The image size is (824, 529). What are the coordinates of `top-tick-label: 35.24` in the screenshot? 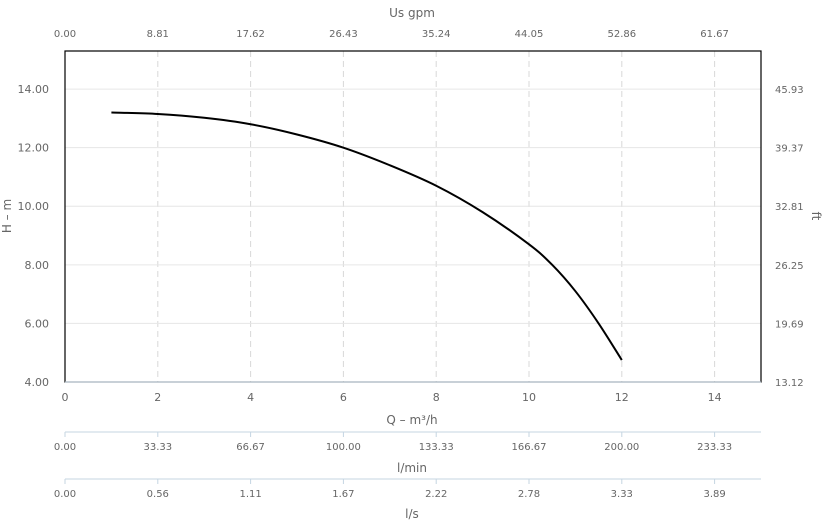 It's located at (436, 34).